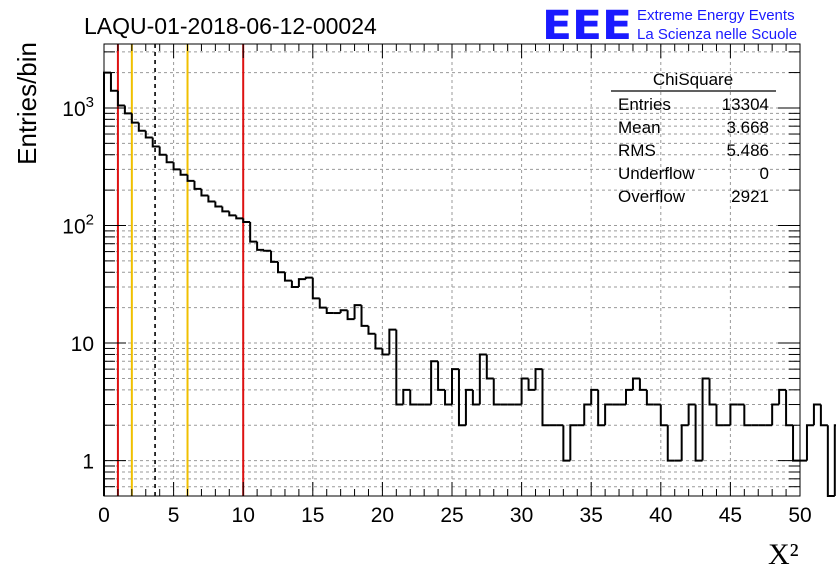 This screenshot has width=836, height=572. What do you see at coordinates (799, 515) in the screenshot?
I see `x-tick-label: 50` at bounding box center [799, 515].